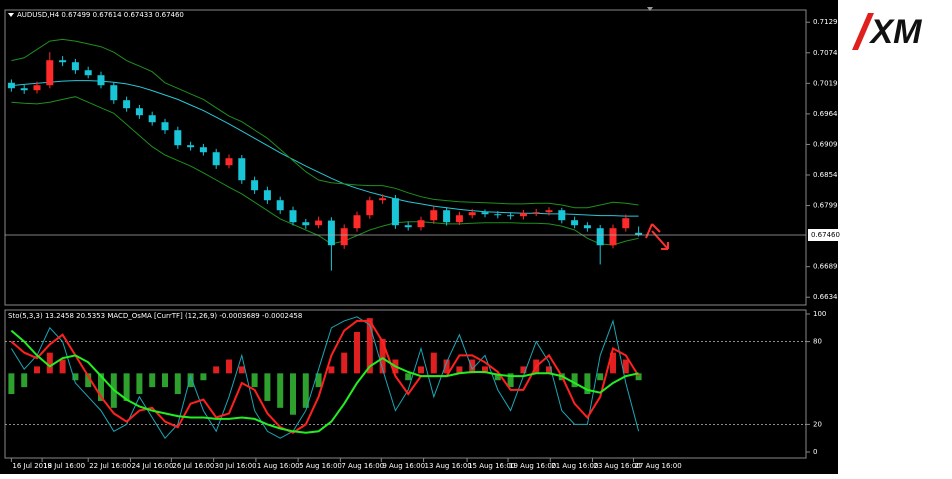 This screenshot has width=952, height=479. What do you see at coordinates (491, 466) in the screenshot?
I see `x-tick-label: 15 Aug 16:00` at bounding box center [491, 466].